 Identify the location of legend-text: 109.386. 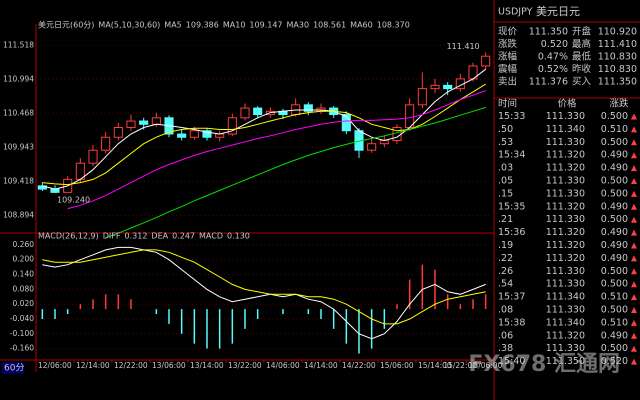
(202, 25).